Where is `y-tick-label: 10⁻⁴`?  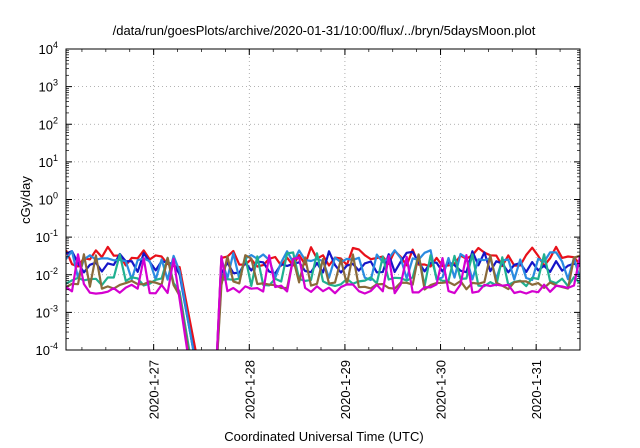
y-tick-label: 10⁻⁴ is located at coordinates (47, 349).